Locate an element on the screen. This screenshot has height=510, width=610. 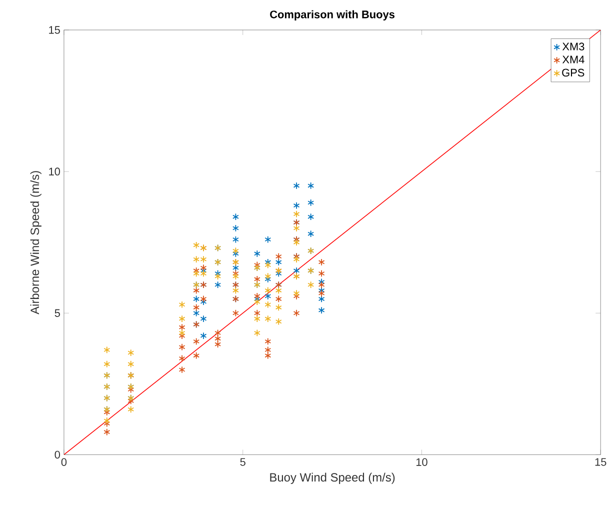
legend-label: XM3 is located at coordinates (573, 46).